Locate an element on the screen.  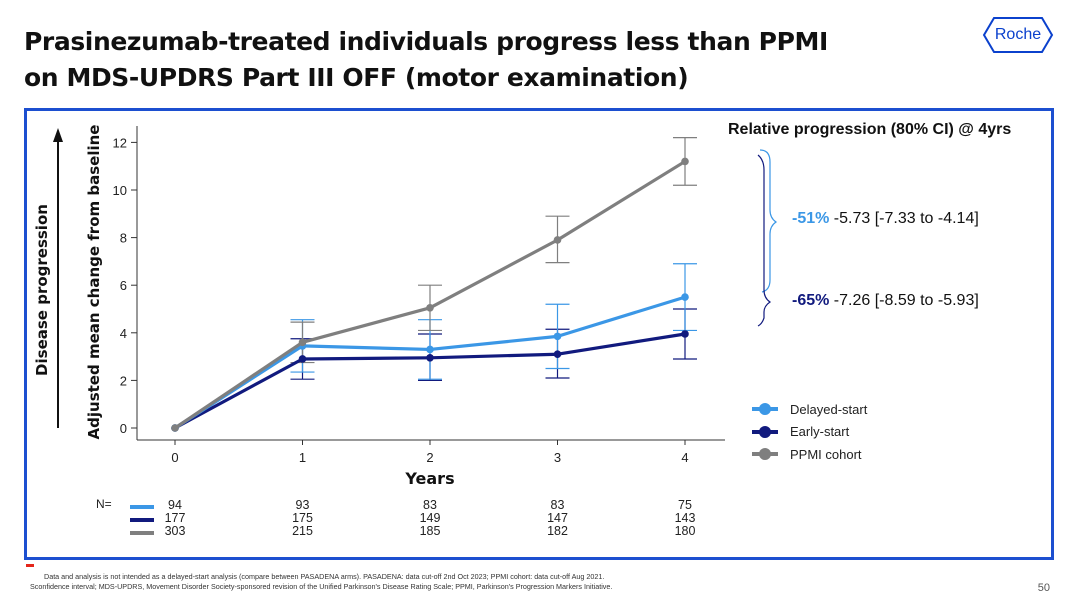
relative-early-value: -7.26 [-8.59 to -5.93] is located at coordinates (904, 300).